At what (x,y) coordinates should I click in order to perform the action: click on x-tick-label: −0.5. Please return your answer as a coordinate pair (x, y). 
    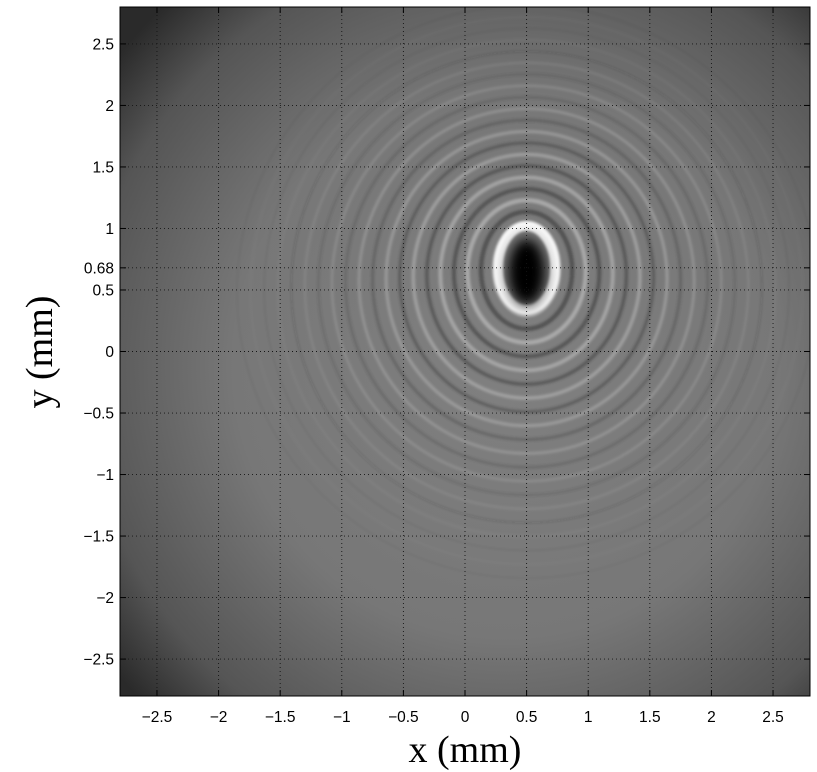
    Looking at the image, I should click on (403, 717).